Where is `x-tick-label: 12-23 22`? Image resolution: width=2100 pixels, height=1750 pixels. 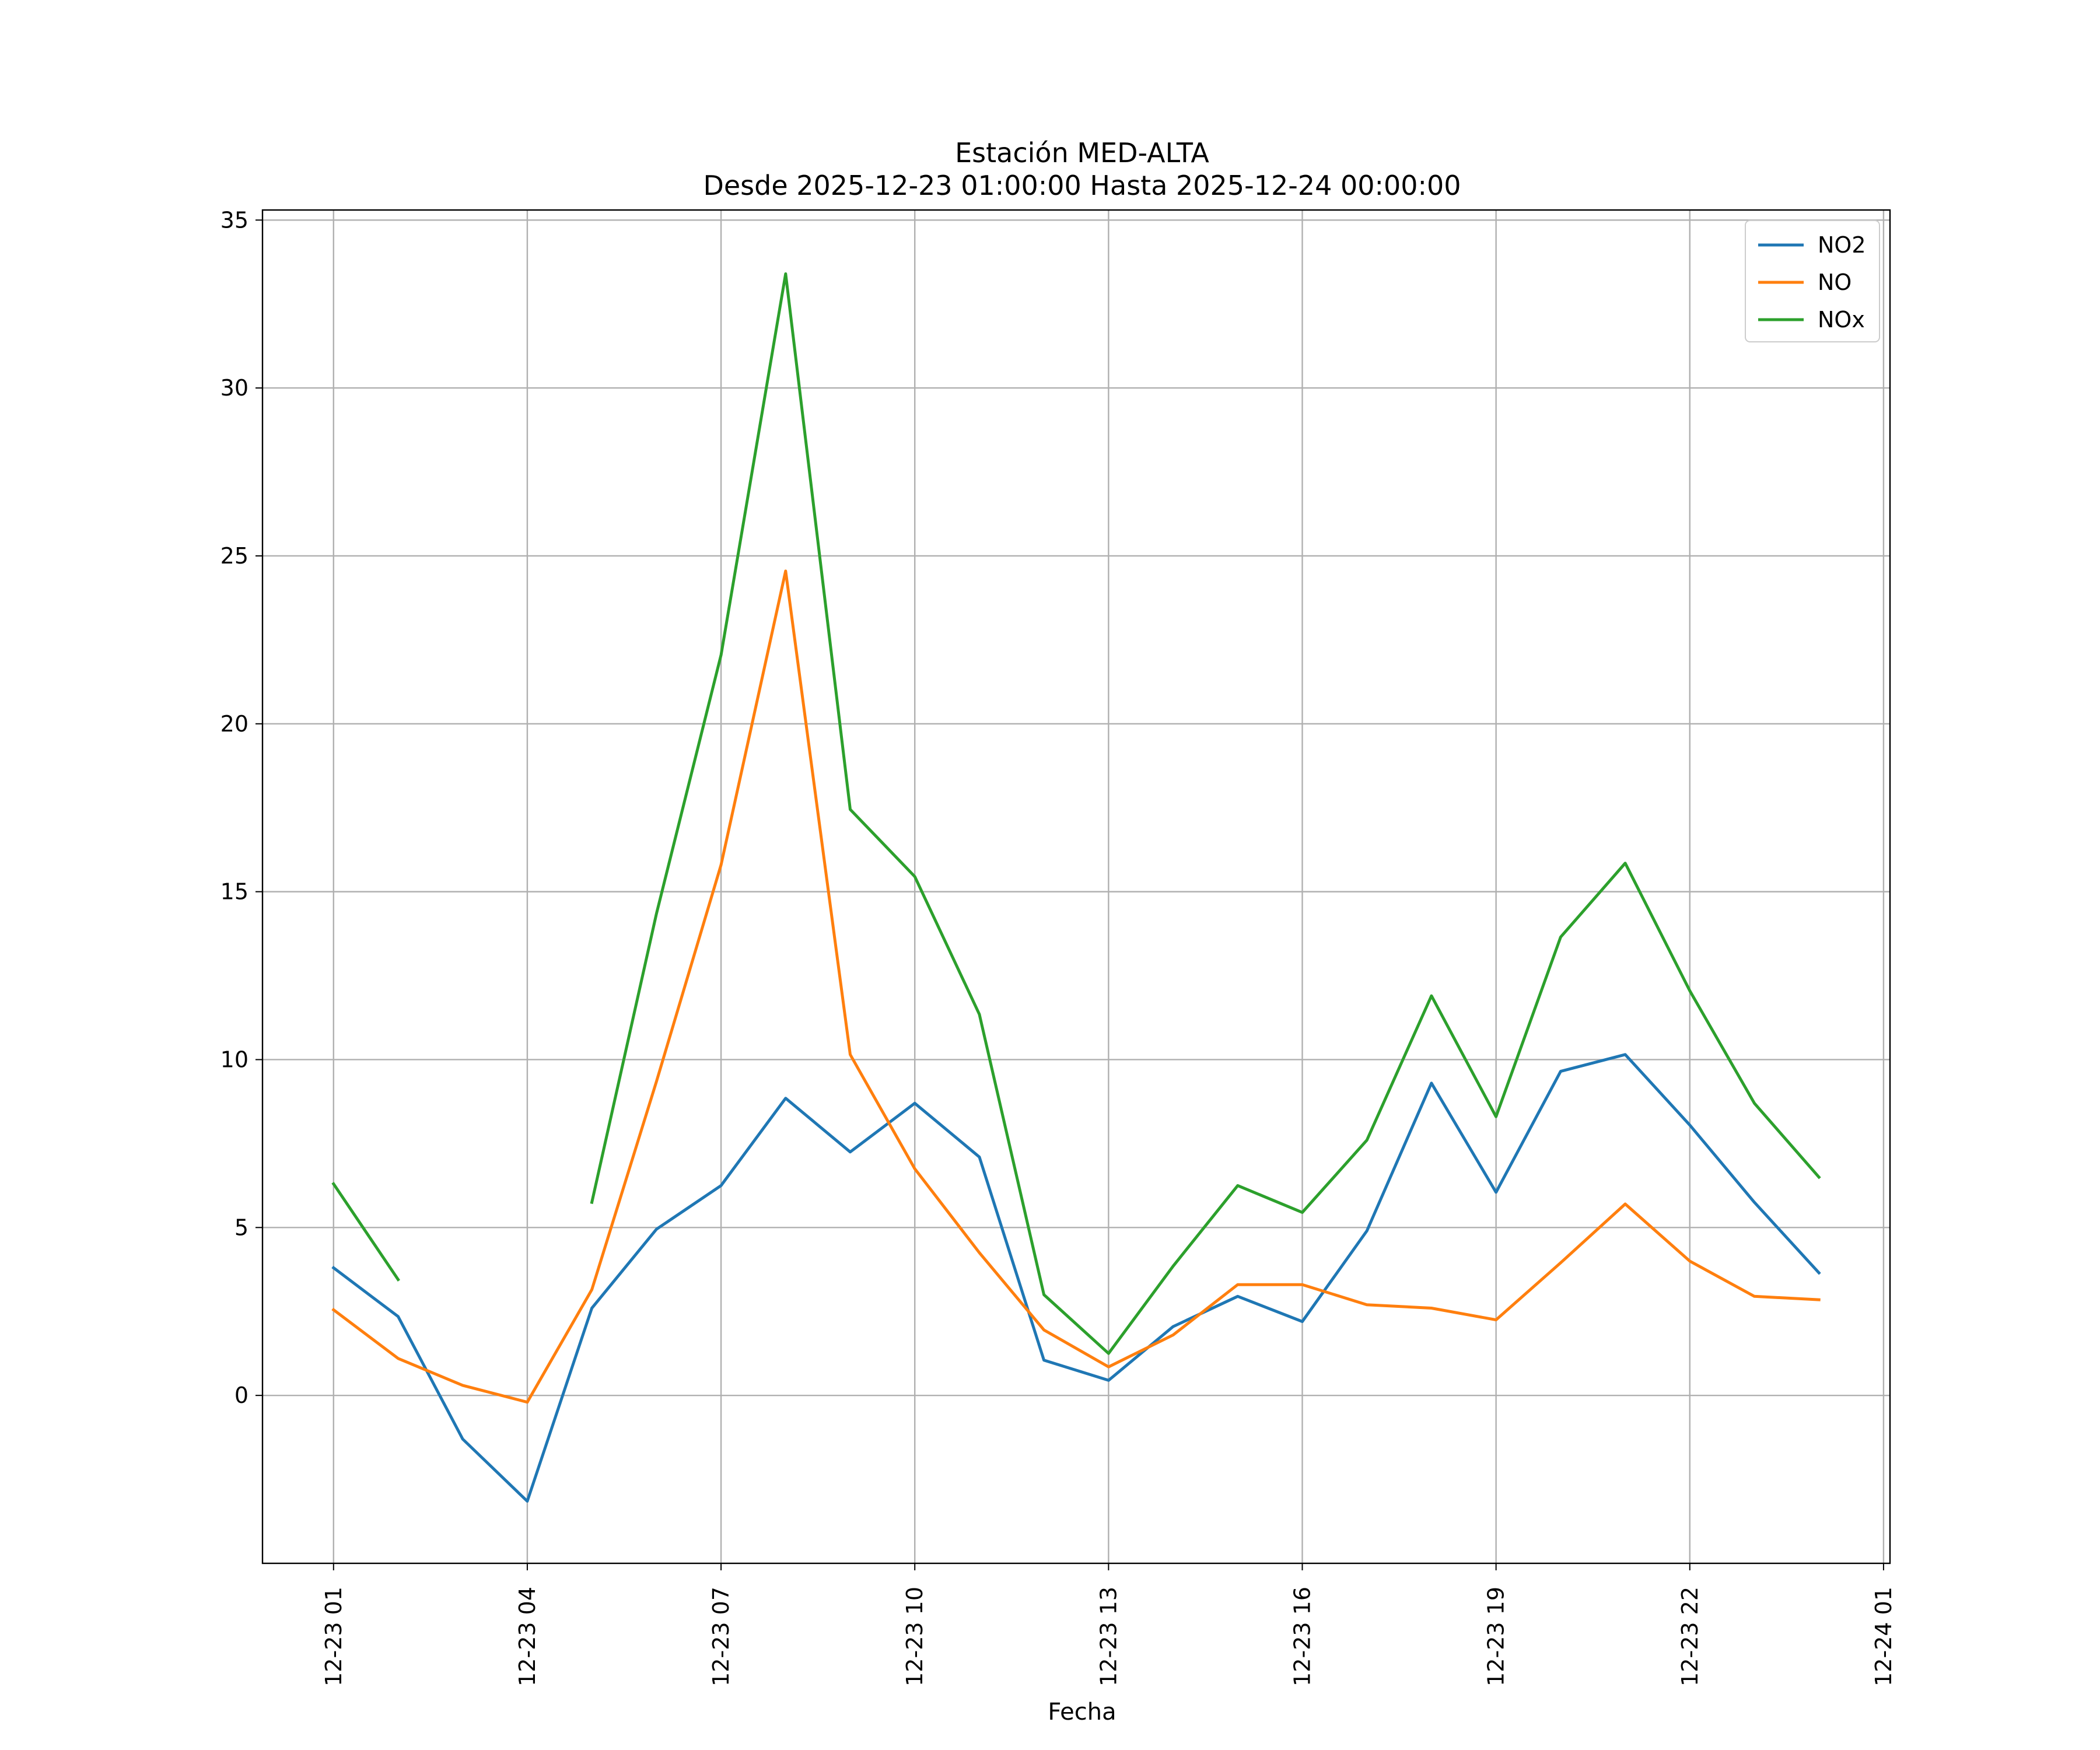
x-tick-label: 12-23 22 is located at coordinates (1690, 1636).